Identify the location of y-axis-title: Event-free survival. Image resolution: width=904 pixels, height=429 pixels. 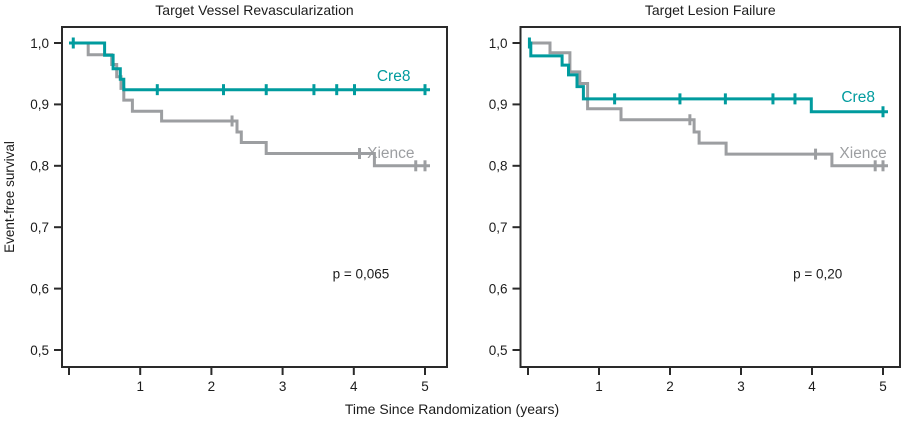
(9, 197).